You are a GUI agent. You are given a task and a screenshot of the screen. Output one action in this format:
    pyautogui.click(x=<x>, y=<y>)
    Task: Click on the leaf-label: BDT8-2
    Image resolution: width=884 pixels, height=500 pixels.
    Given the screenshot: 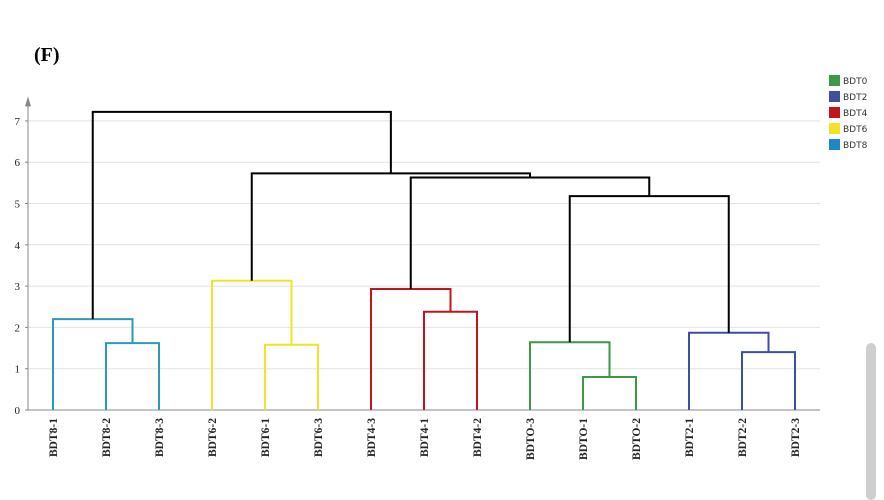 What is the action you would take?
    pyautogui.click(x=107, y=437)
    